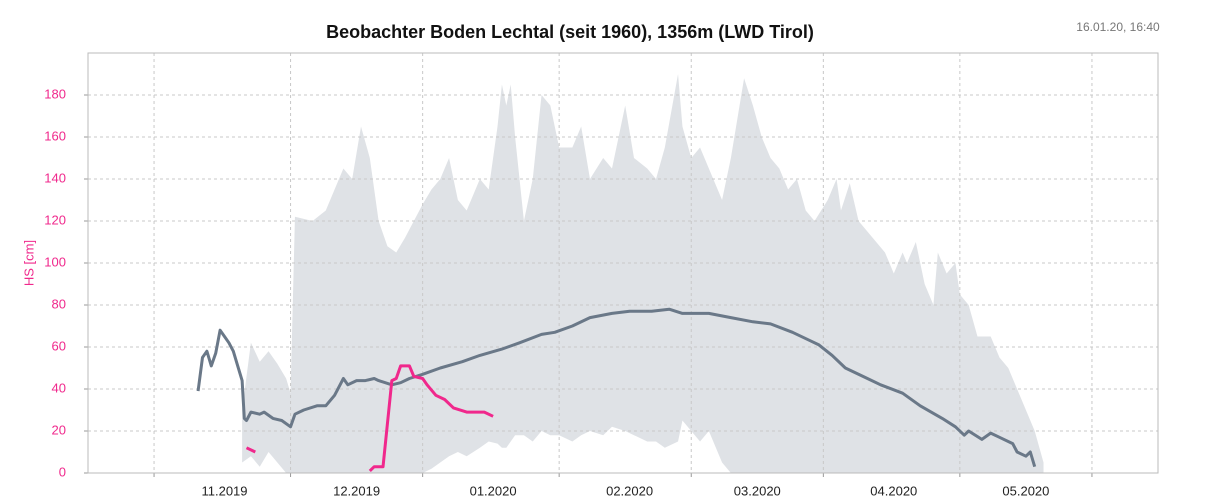 The height and width of the screenshot is (502, 1208). I want to click on x-tick-label: 05.2020, so click(1025, 490).